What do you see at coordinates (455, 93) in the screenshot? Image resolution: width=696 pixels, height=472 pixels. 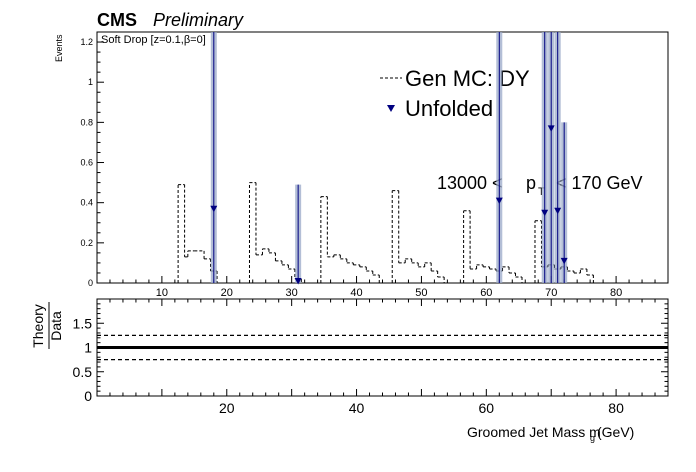 I see `legend: Gen MC: DY Unfolded` at bounding box center [455, 93].